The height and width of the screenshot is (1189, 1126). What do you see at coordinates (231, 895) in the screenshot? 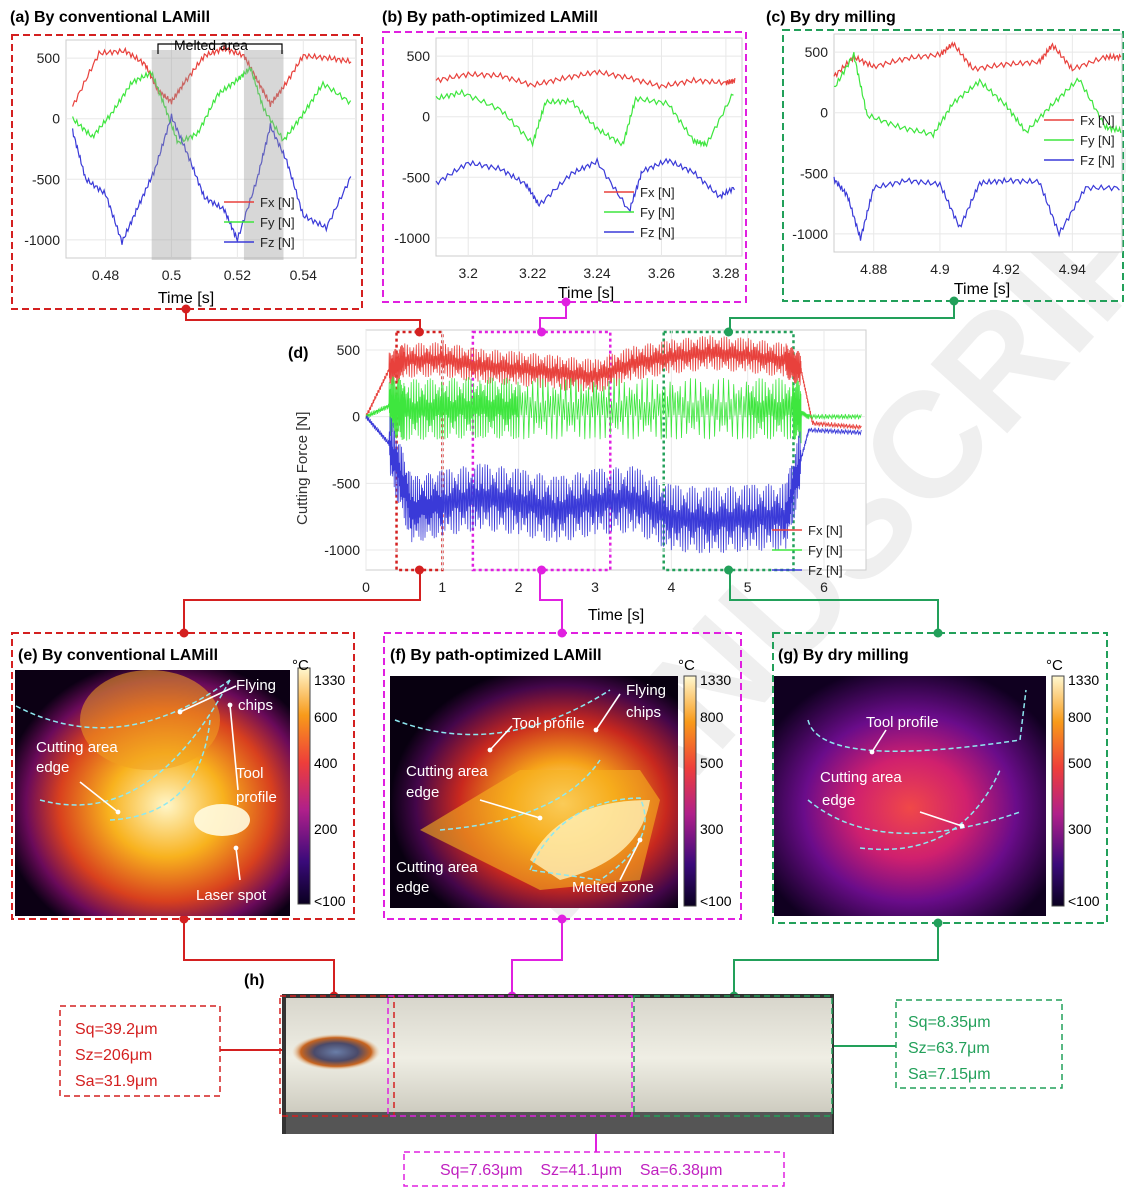
I see `thermal-annotation: Laser spot` at bounding box center [231, 895].